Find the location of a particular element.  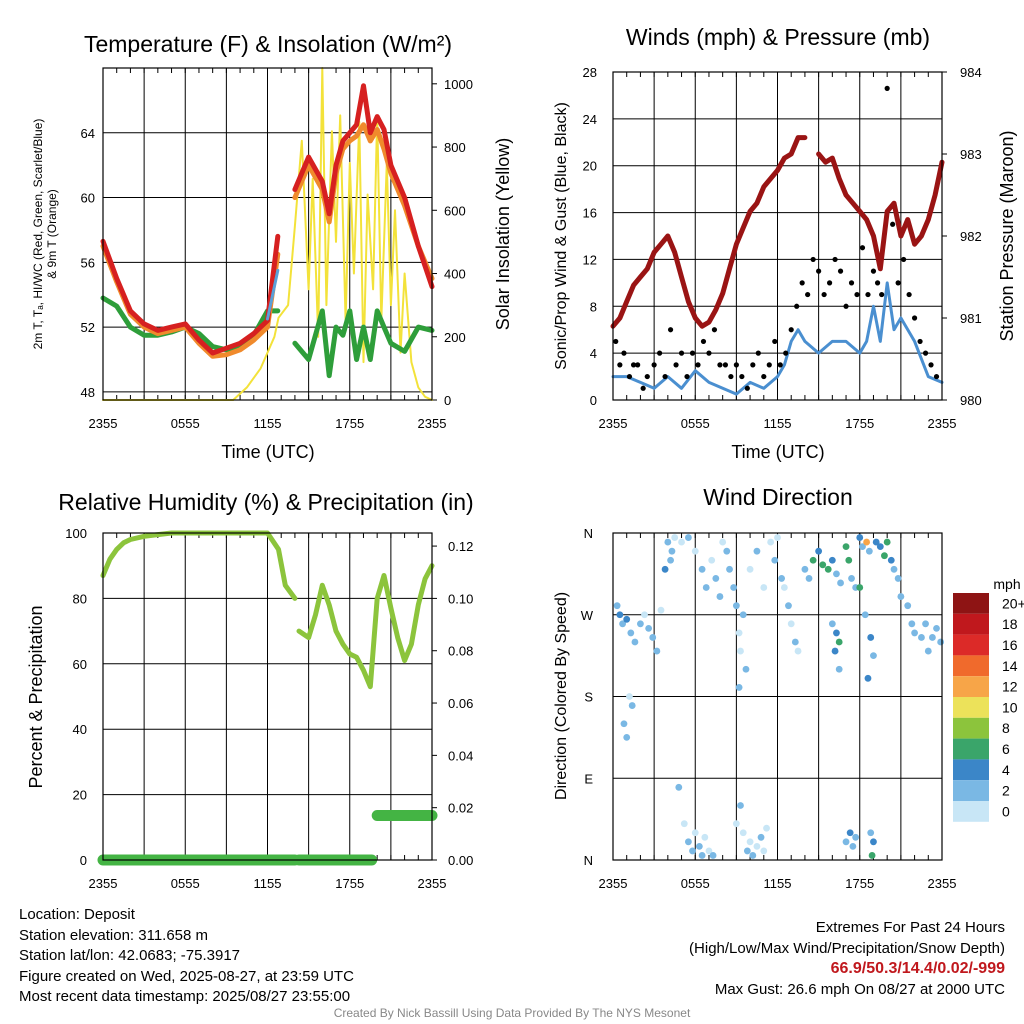

plot-border is located at coordinates (267, 696).